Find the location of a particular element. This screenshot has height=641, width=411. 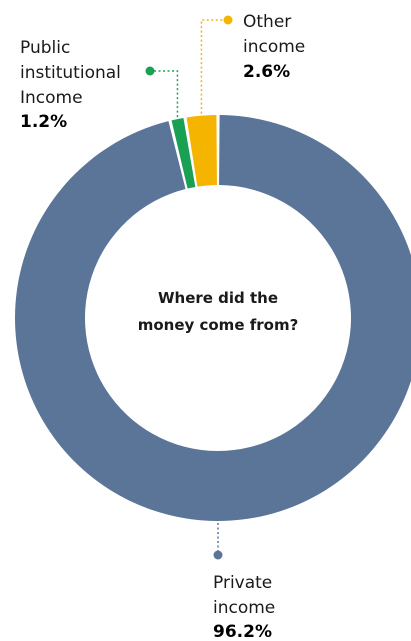

public-income-label-line-3: Income is located at coordinates (51, 98).